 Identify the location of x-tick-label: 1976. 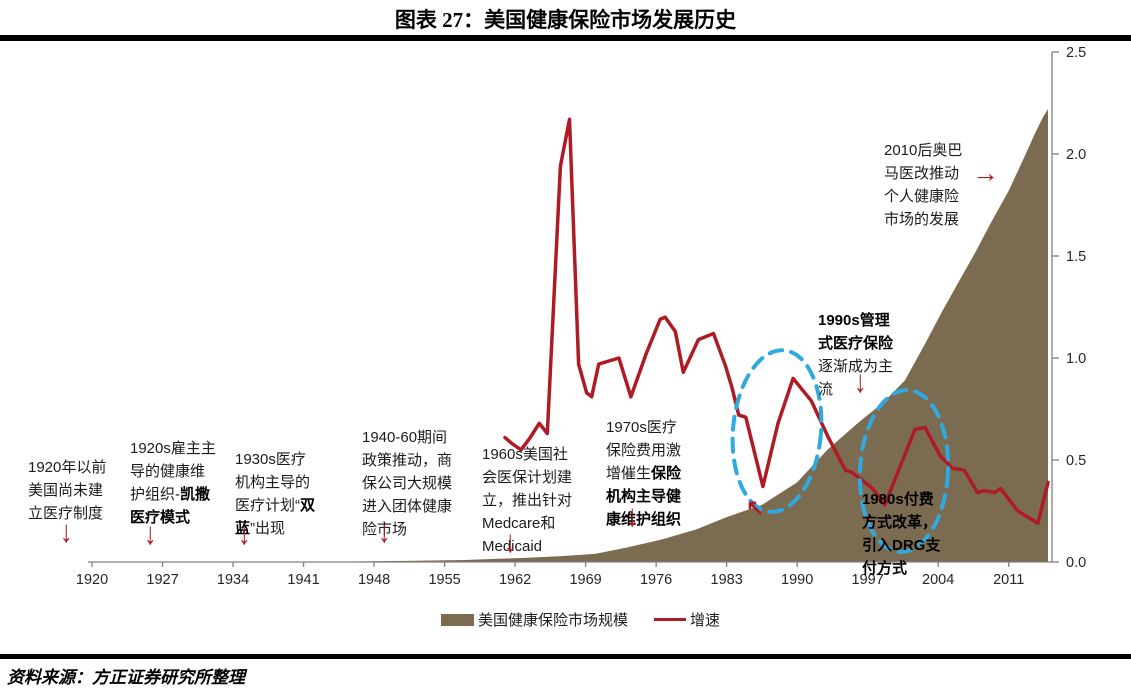
(656, 580).